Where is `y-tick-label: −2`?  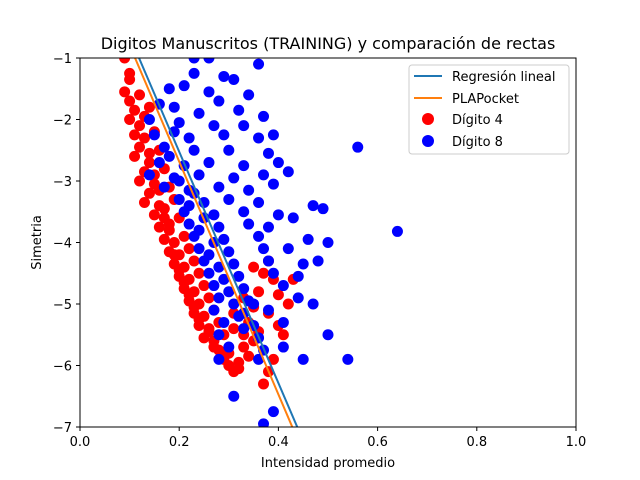
y-tick-label: −2 is located at coordinates (62, 121).